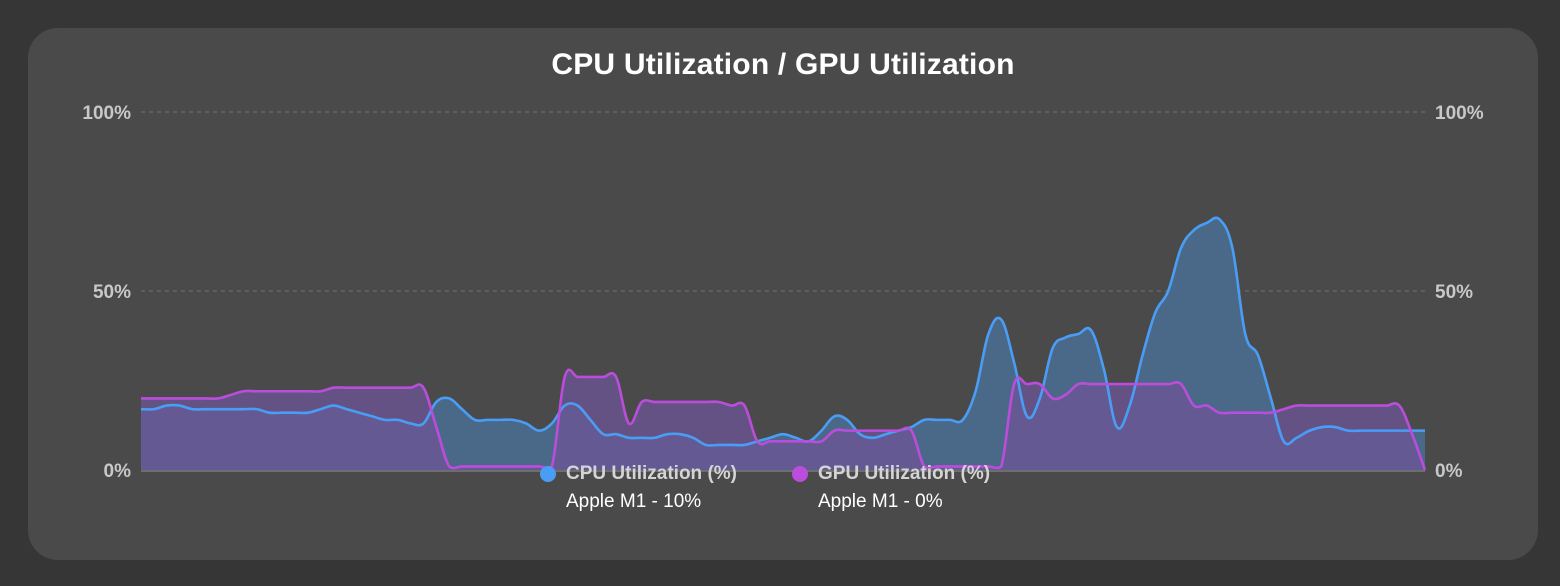 Image resolution: width=1560 pixels, height=586 pixels. What do you see at coordinates (106, 113) in the screenshot?
I see `y-tick-left-100: 100%` at bounding box center [106, 113].